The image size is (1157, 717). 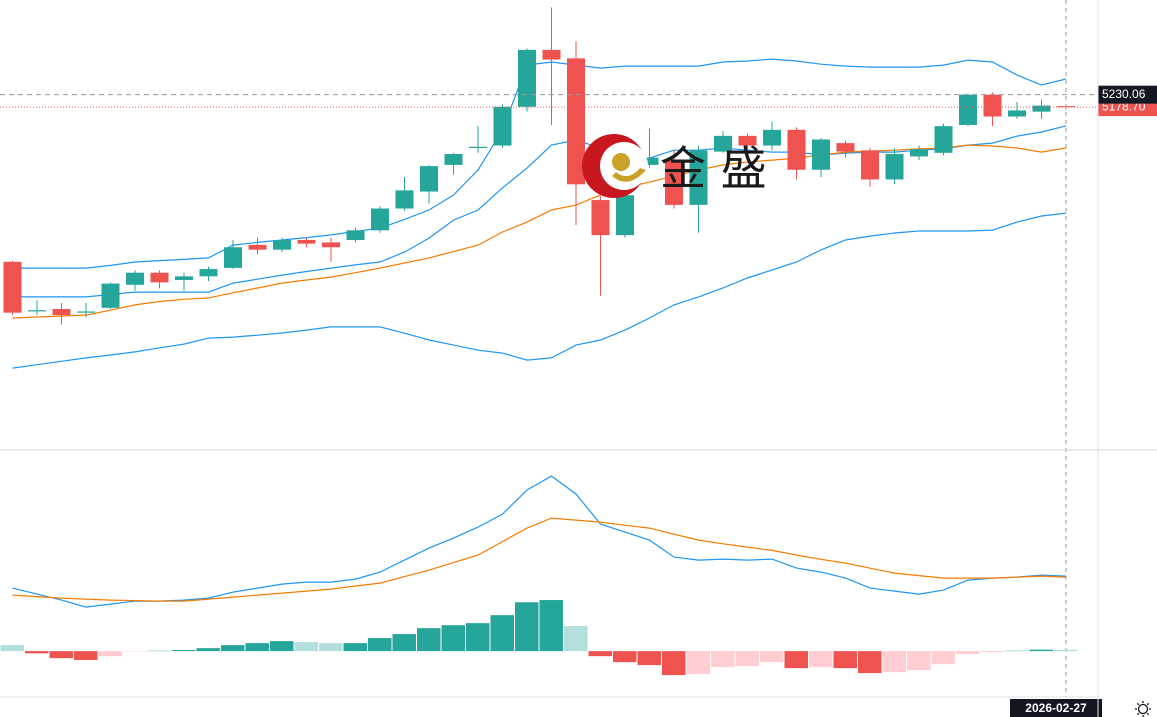 What do you see at coordinates (713, 169) in the screenshot?
I see `watermark: 金 盛` at bounding box center [713, 169].